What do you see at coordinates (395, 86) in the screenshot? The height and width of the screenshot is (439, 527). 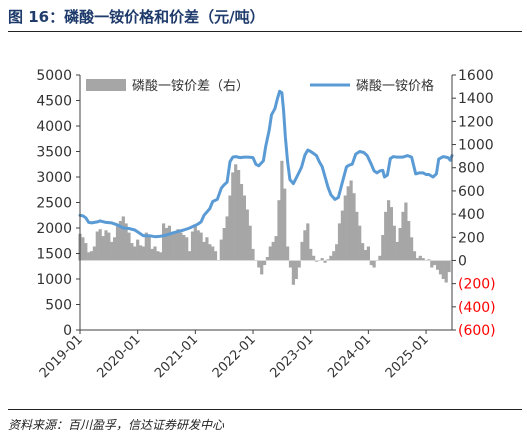 I see `legend-price-label: 磷酸一铵价格` at bounding box center [395, 86].